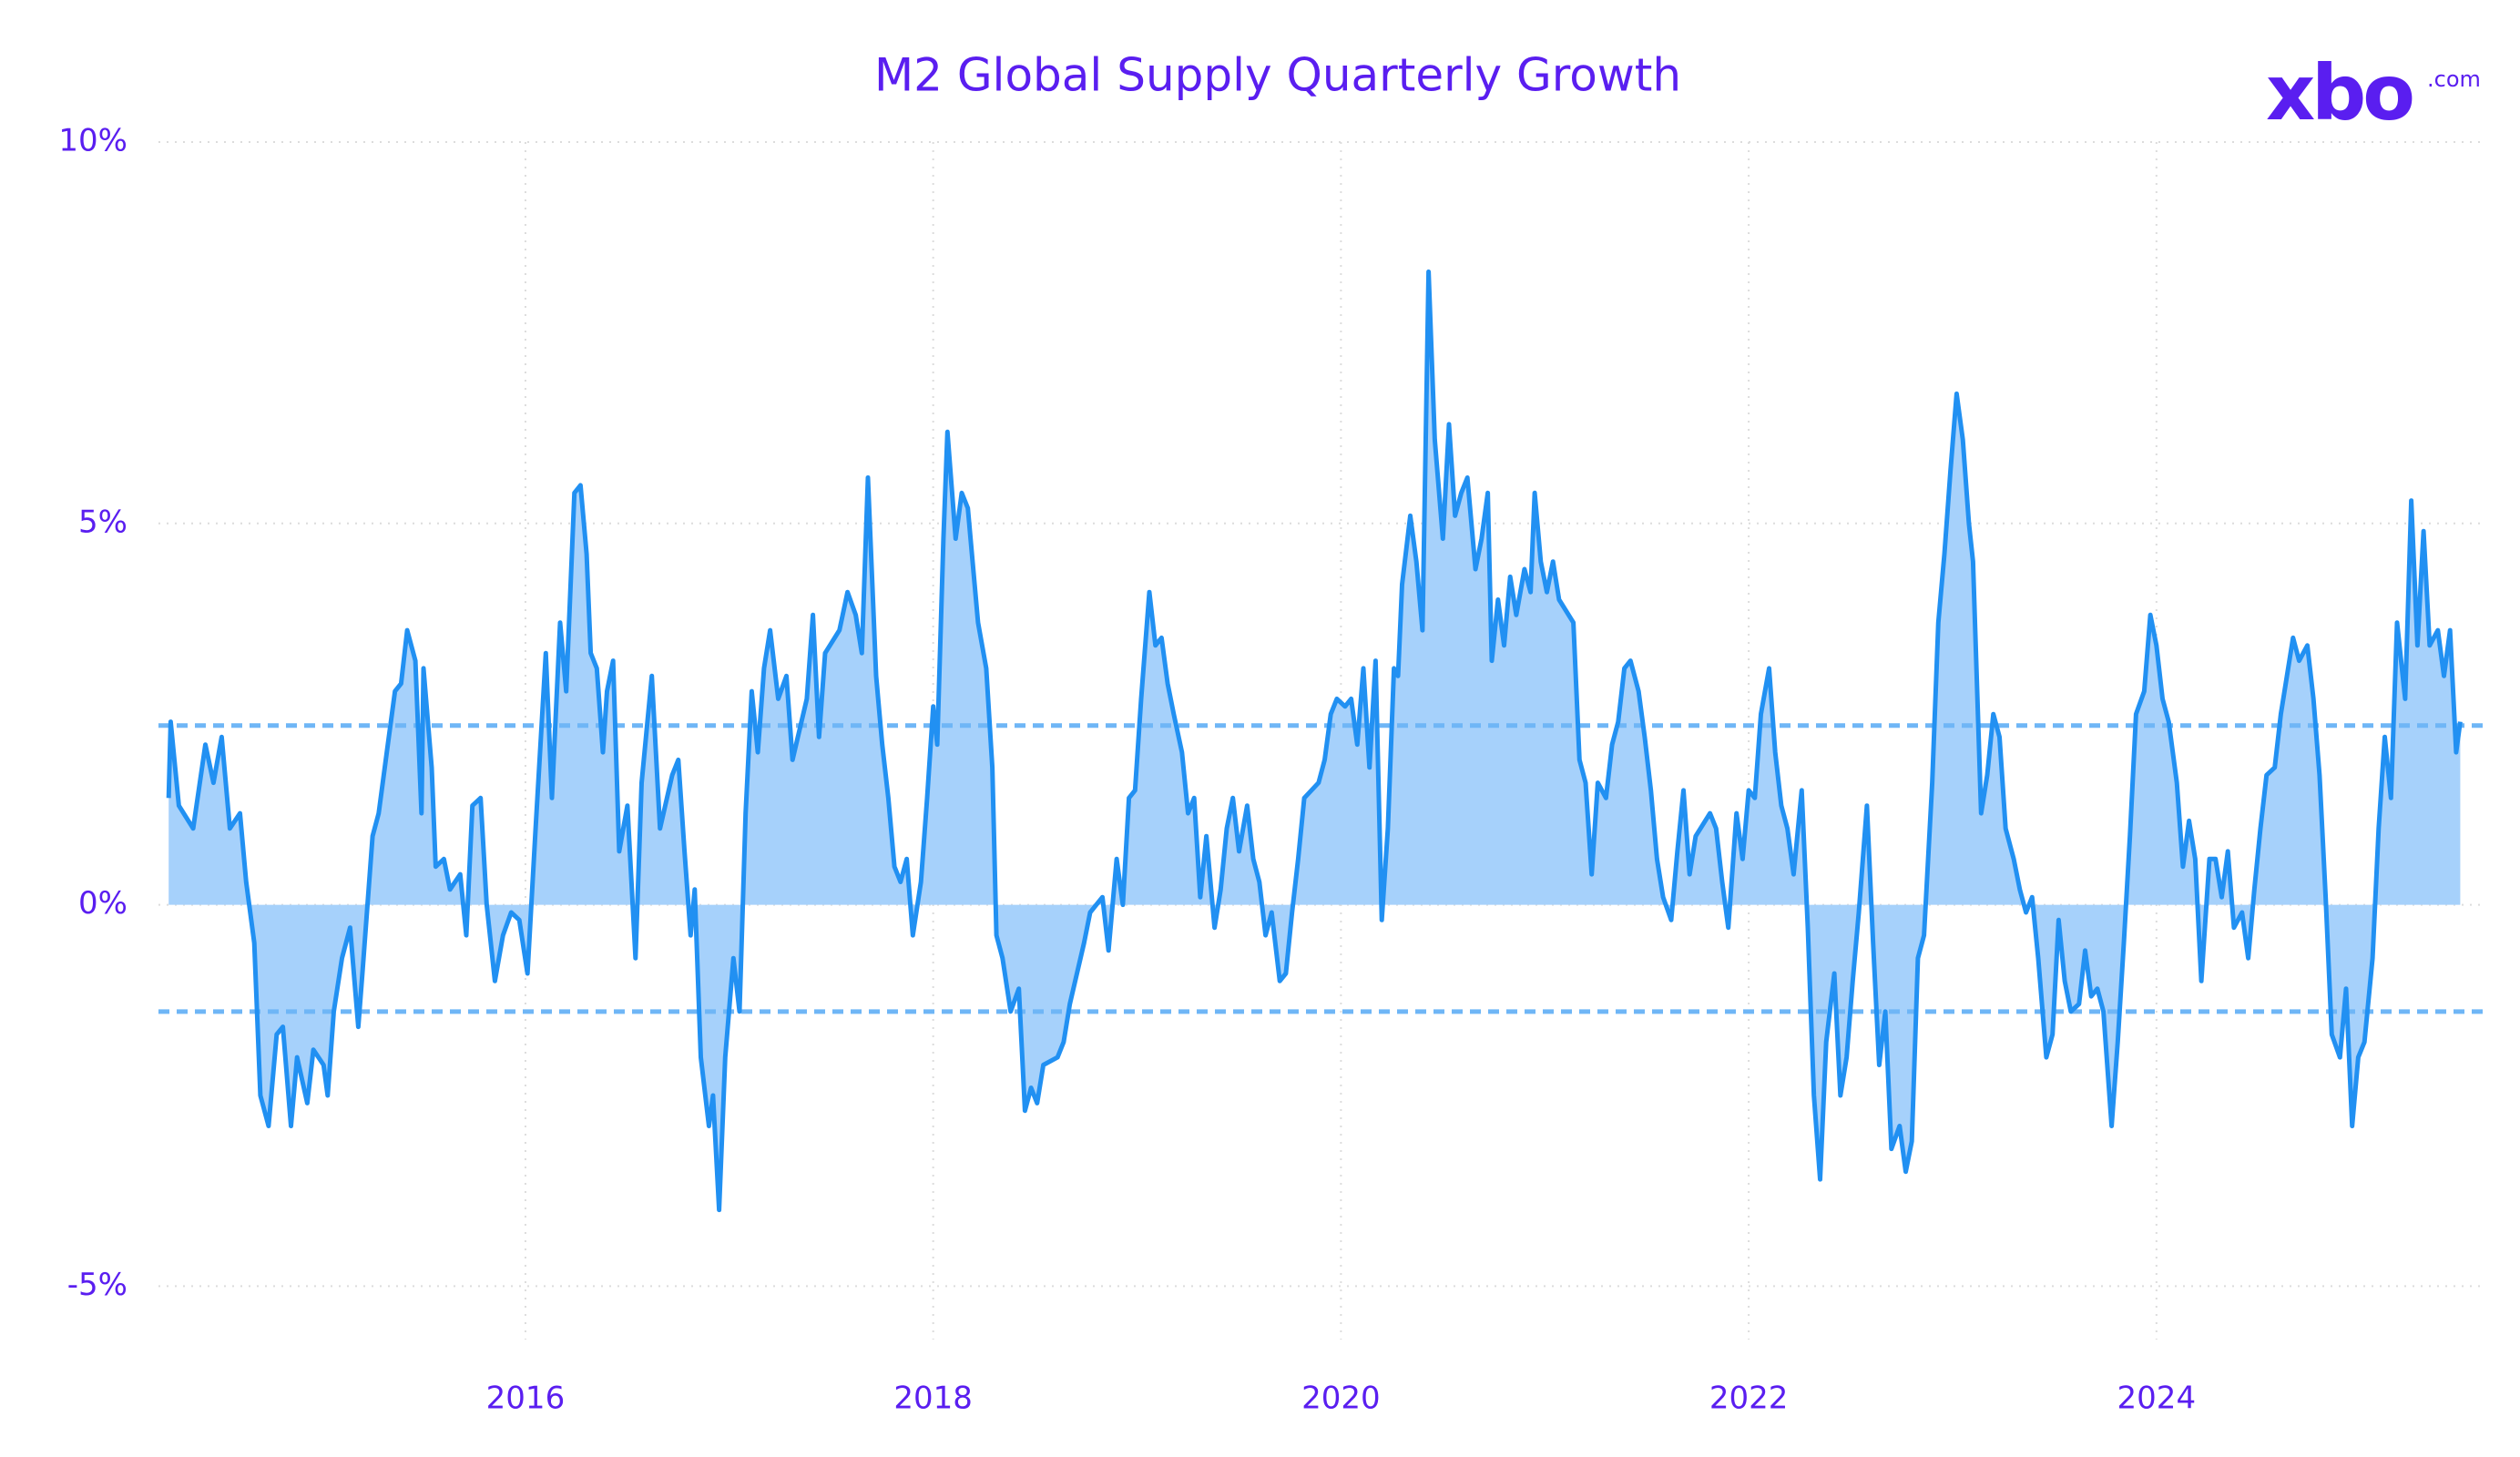 The height and width of the screenshot is (1457, 2520). I want to click on y-tick-label: -5%, so click(98, 1285).